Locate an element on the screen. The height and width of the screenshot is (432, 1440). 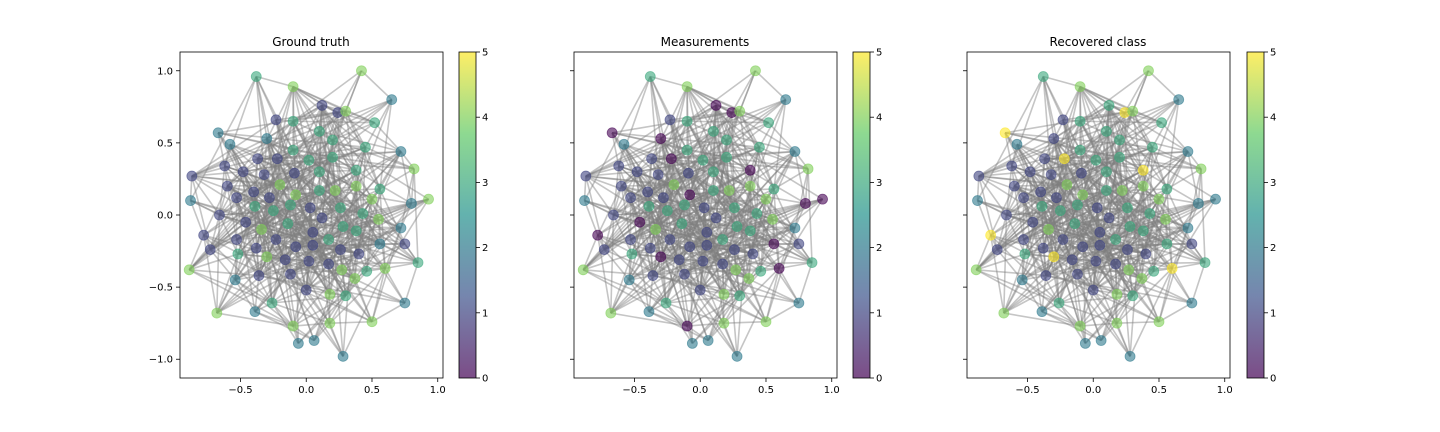
edges-layer is located at coordinates (703, 213).